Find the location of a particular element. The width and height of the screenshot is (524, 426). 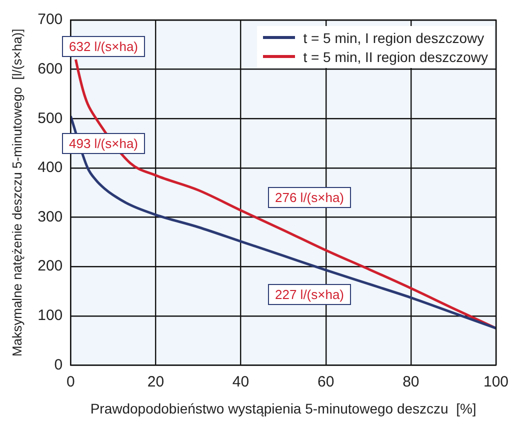

annotation: 227 l/(s×ha) is located at coordinates (310, 294).